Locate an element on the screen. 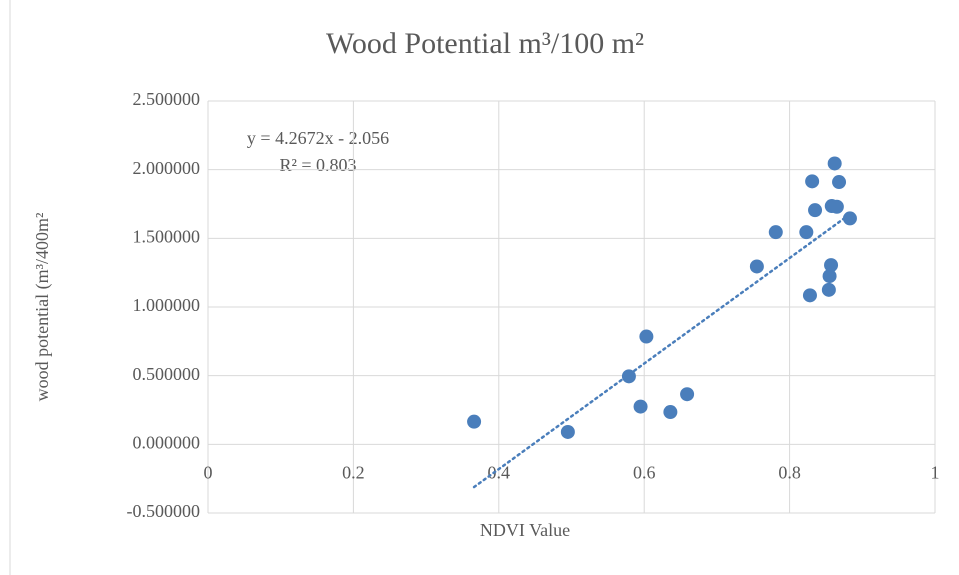 This screenshot has height=575, width=959. x-tick-label: 0.4 is located at coordinates (499, 472).